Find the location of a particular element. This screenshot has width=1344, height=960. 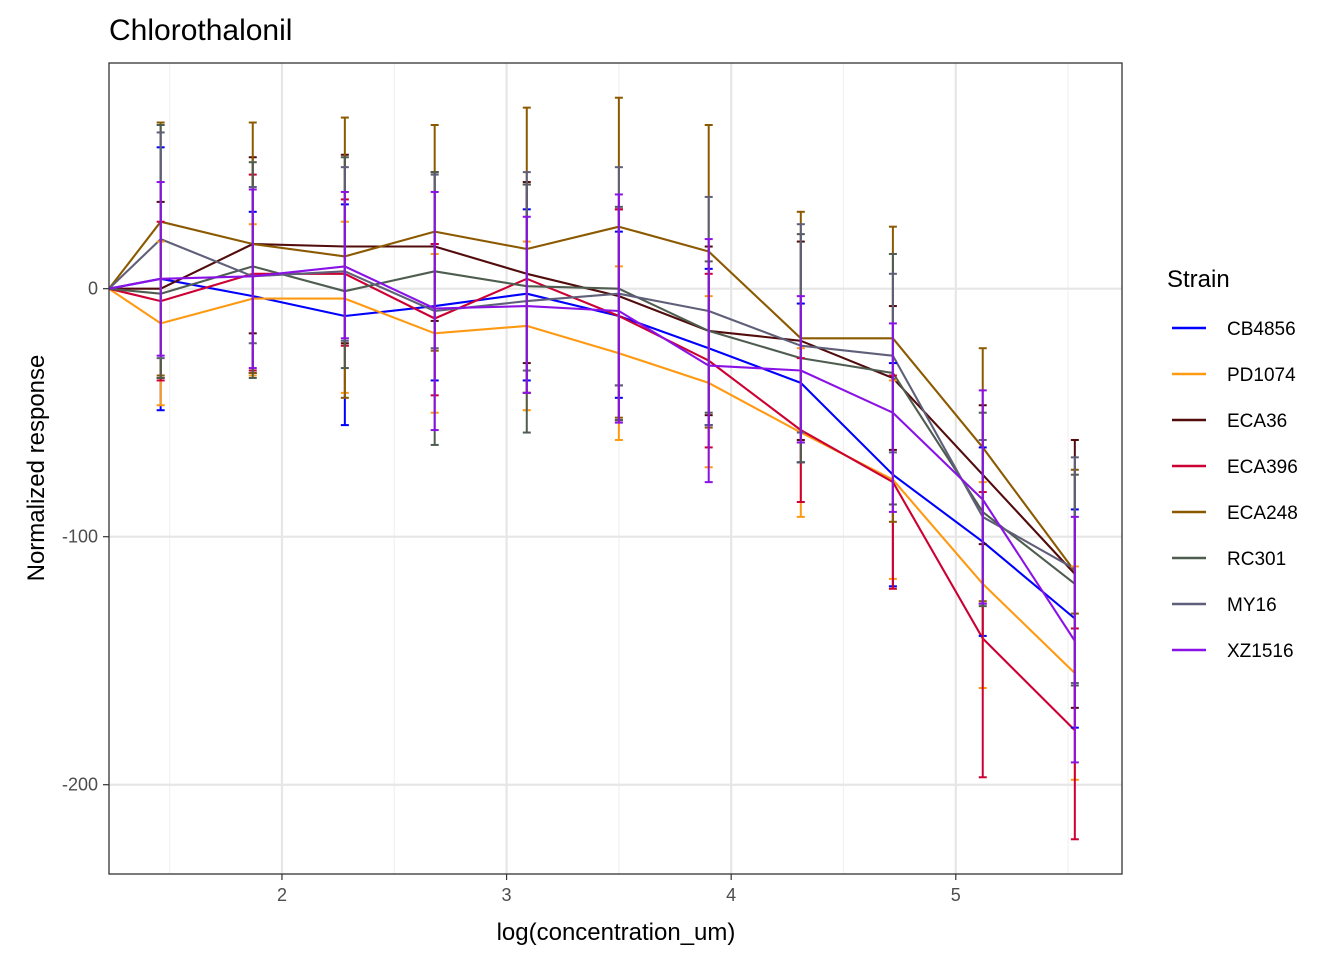

x-tick-label: 4 is located at coordinates (731, 895).